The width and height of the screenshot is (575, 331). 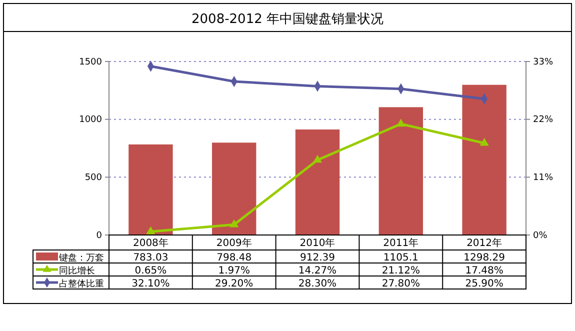 I want to click on data-label: 32.10%, so click(x=151, y=284).